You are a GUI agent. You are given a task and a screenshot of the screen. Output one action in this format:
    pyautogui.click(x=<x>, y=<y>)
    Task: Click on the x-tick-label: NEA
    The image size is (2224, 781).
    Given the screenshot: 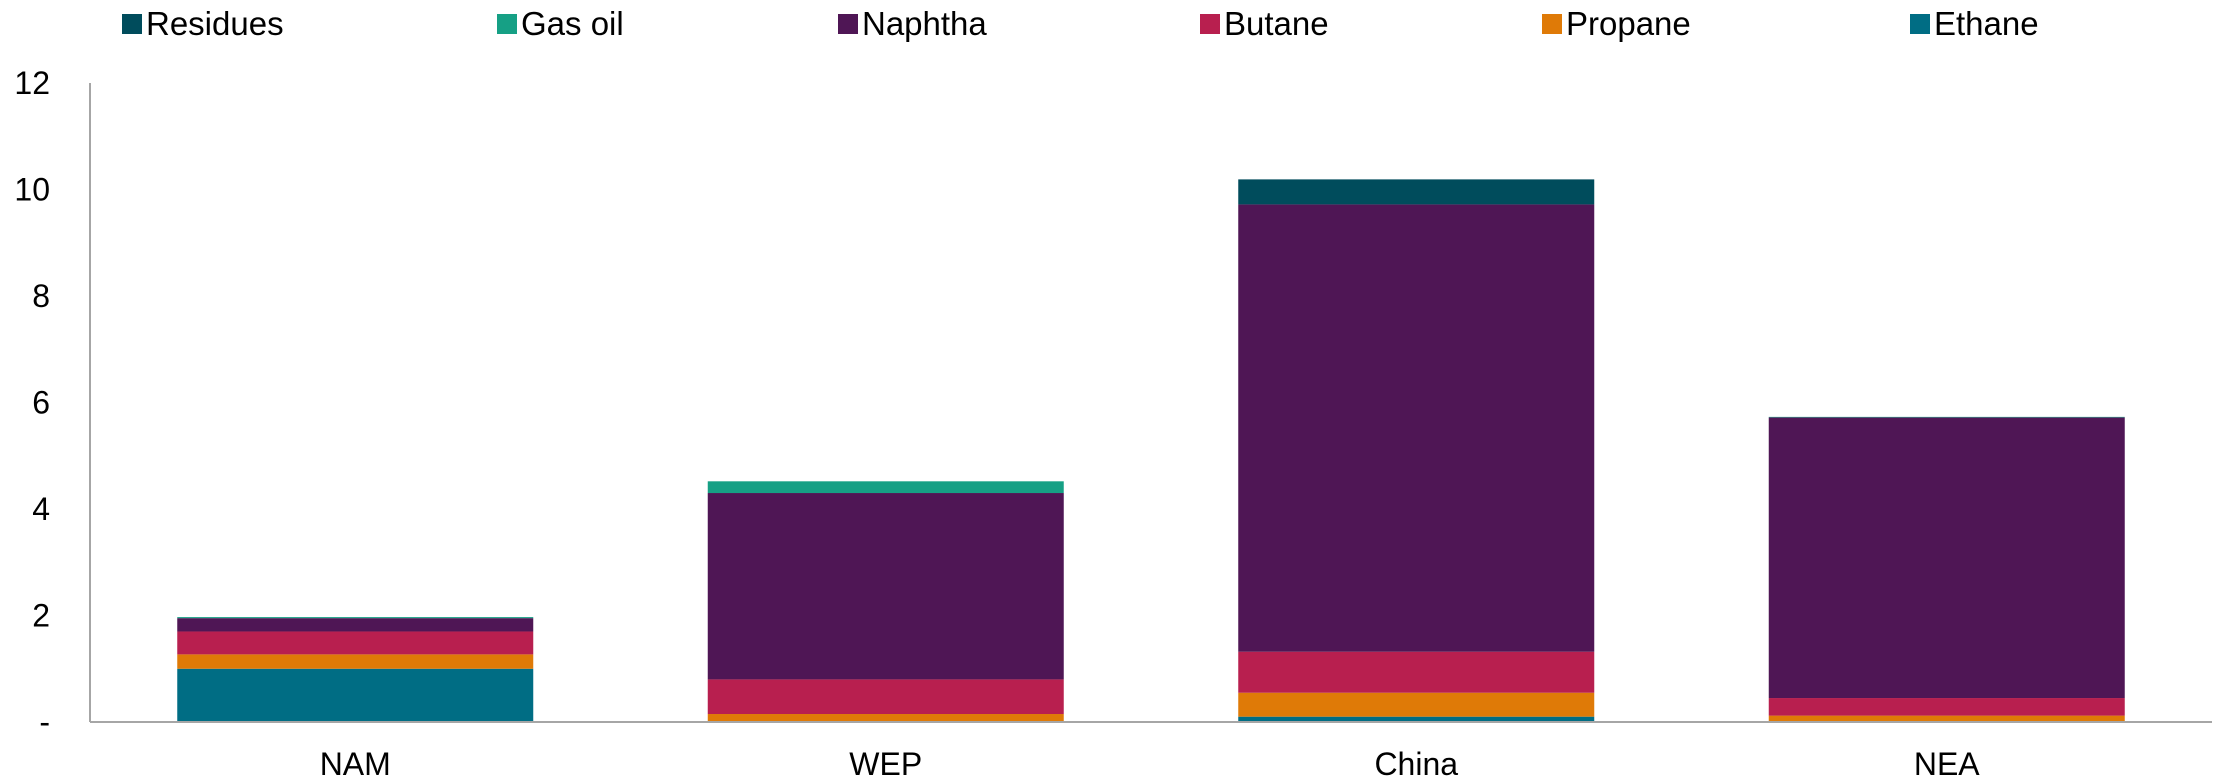 What is the action you would take?
    pyautogui.click(x=1947, y=763)
    